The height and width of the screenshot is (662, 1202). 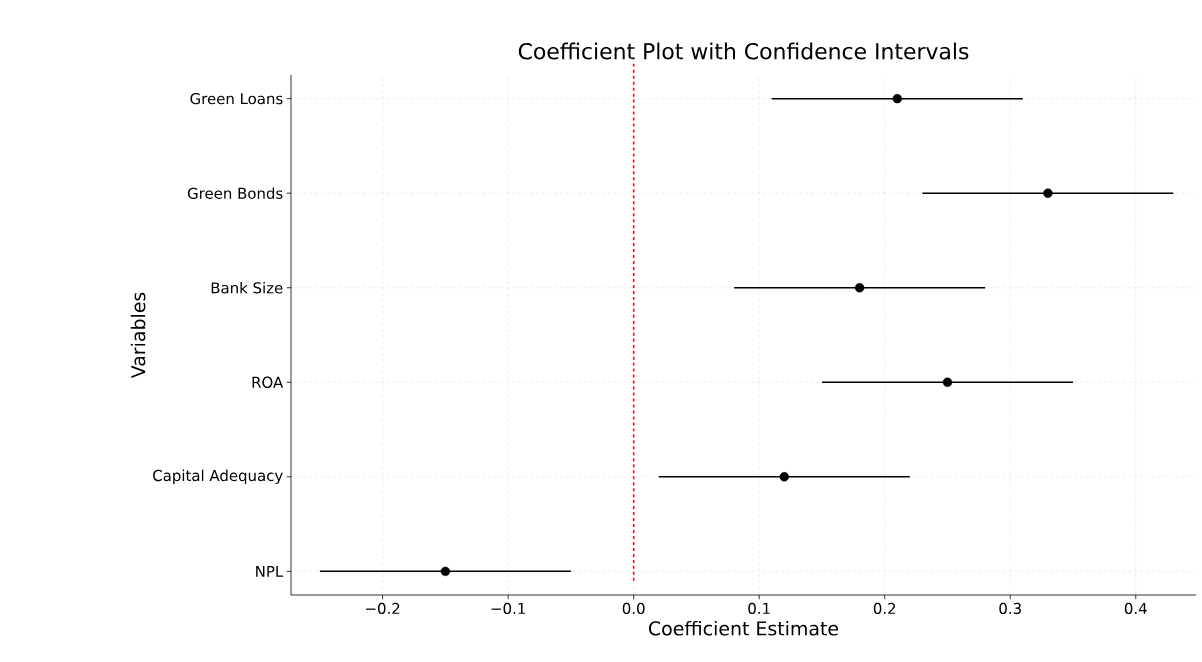 I want to click on y-tick-label: ROA, so click(x=268, y=382).